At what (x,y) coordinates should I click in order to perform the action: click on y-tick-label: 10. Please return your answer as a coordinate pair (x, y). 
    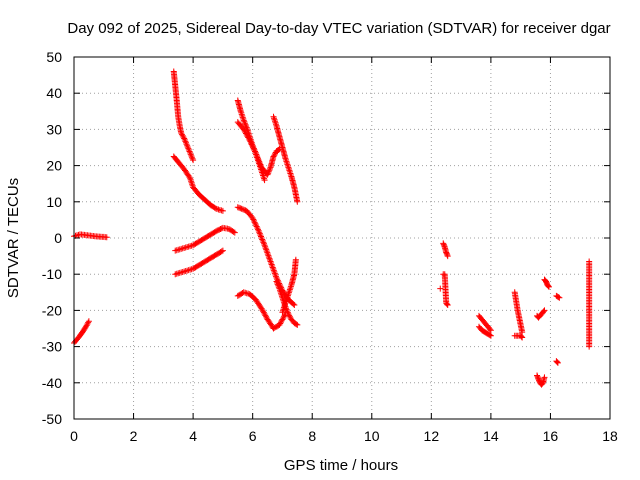
    Looking at the image, I should click on (54, 202).